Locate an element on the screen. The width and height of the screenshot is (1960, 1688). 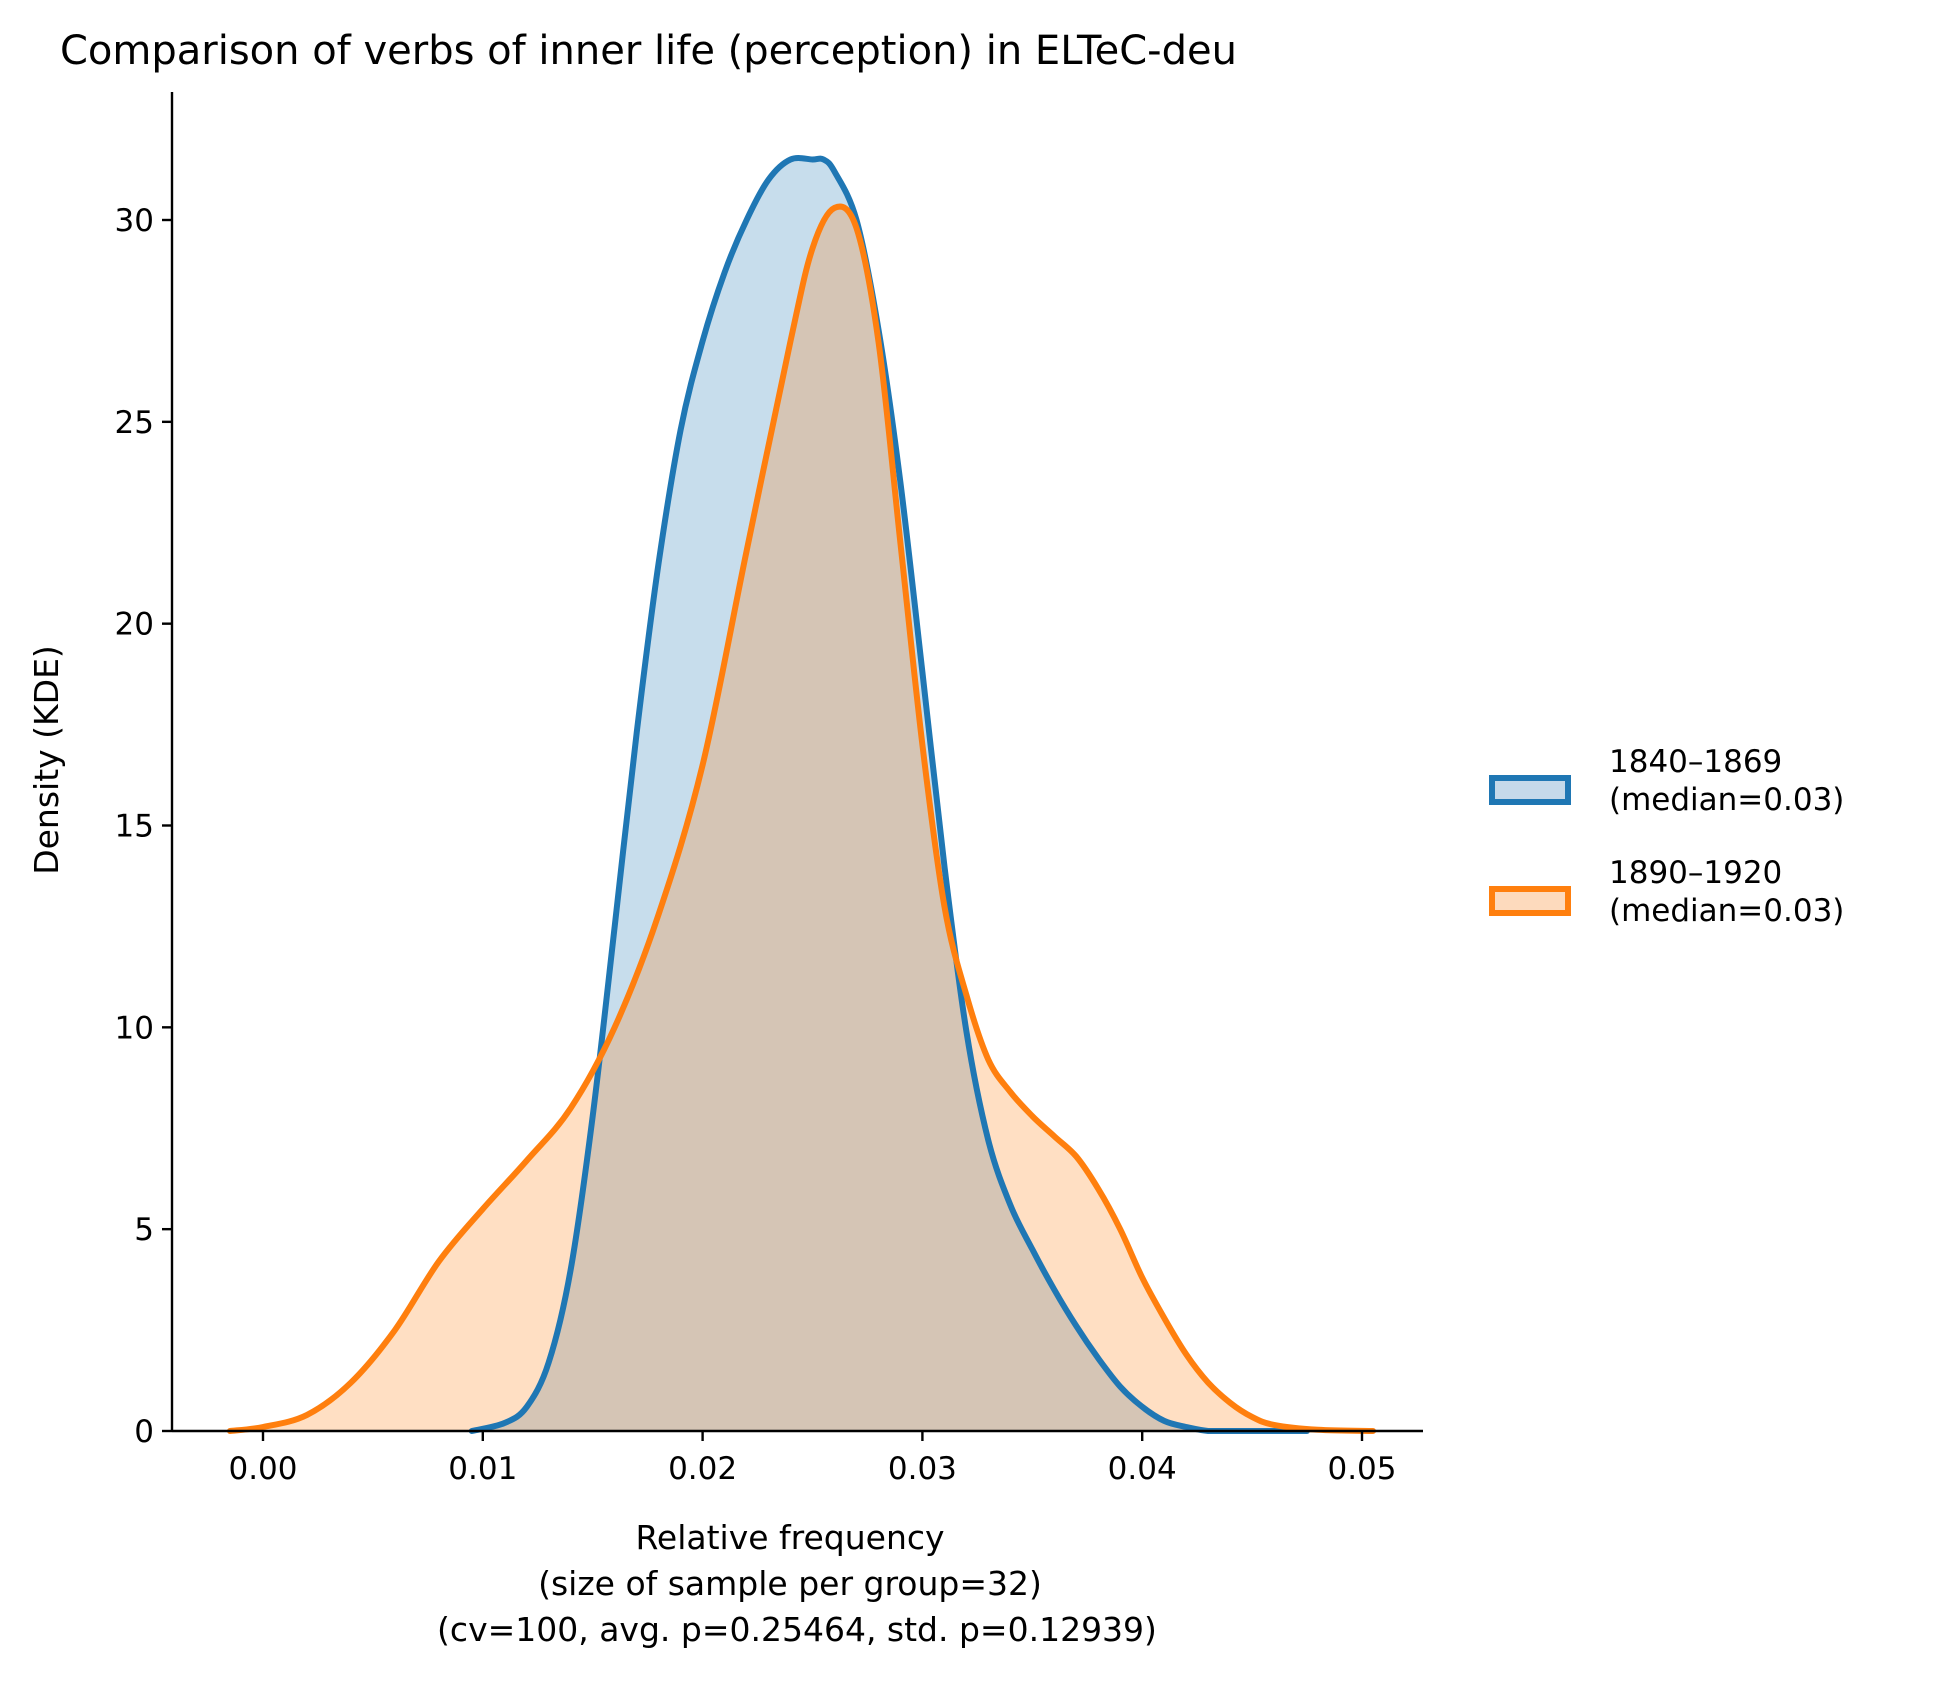
x-tick-label: 0.05 is located at coordinates (1361, 1469).